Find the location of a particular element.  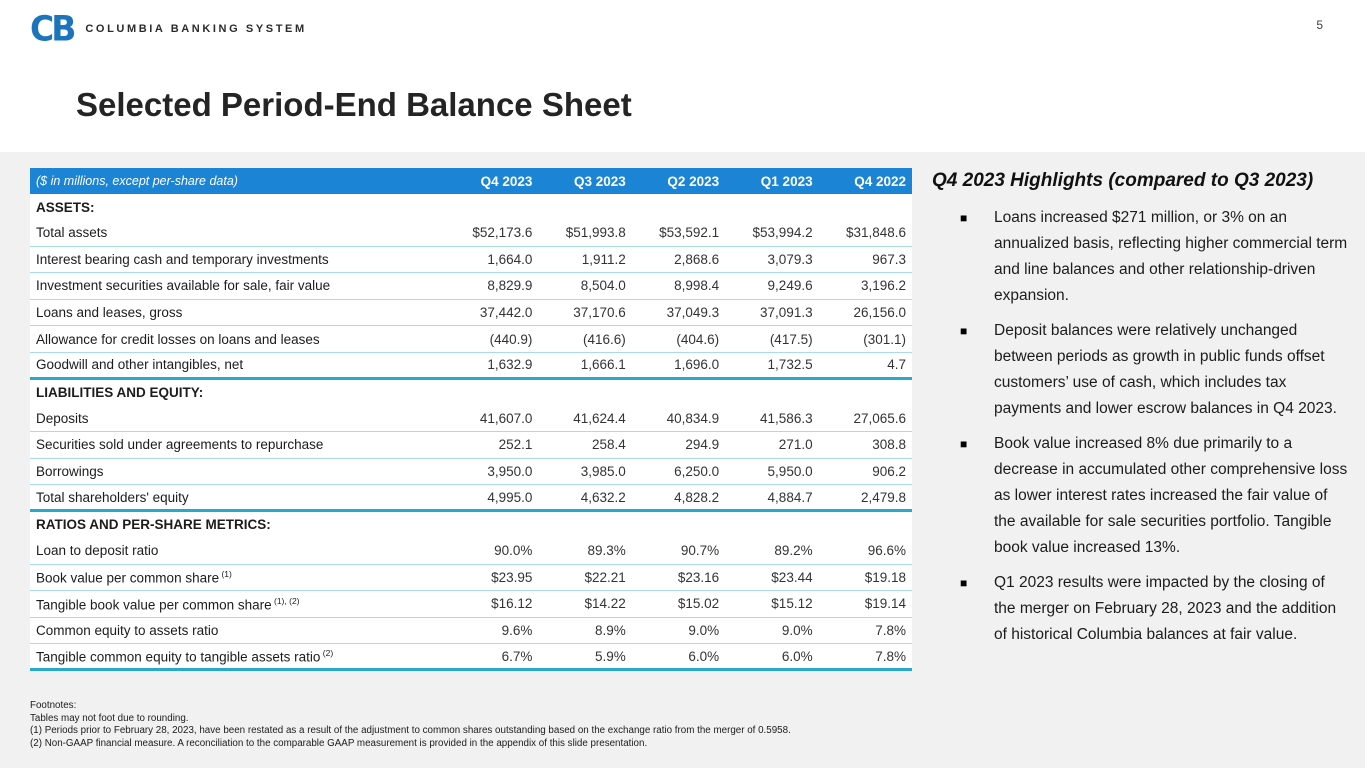

table-cell-value: $23.16 is located at coordinates (698, 577).